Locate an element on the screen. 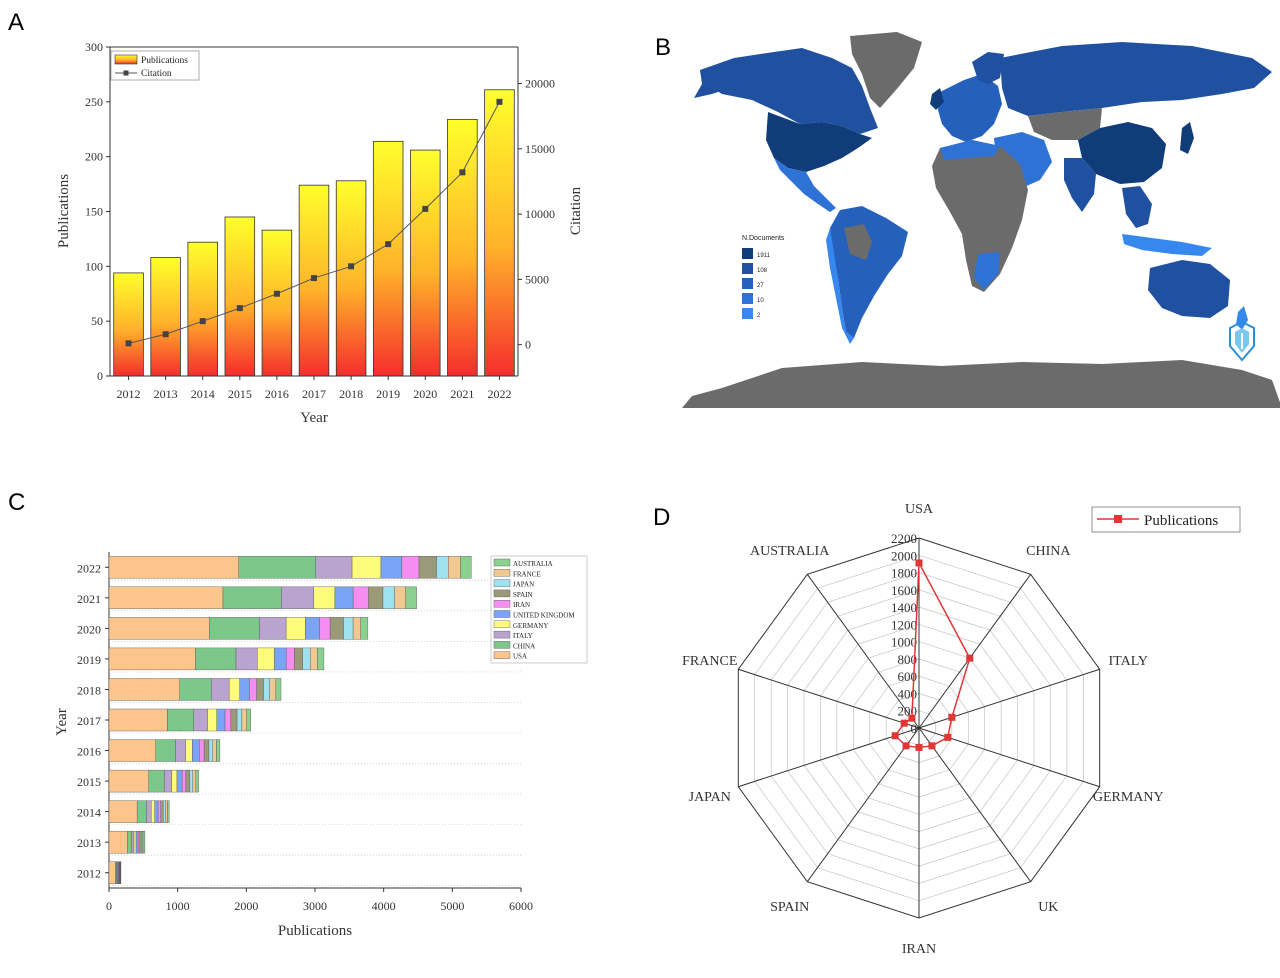 Image resolution: width=1280 pixels, height=978 pixels. panel-c-bar-2013-iran is located at coordinates (139, 842).